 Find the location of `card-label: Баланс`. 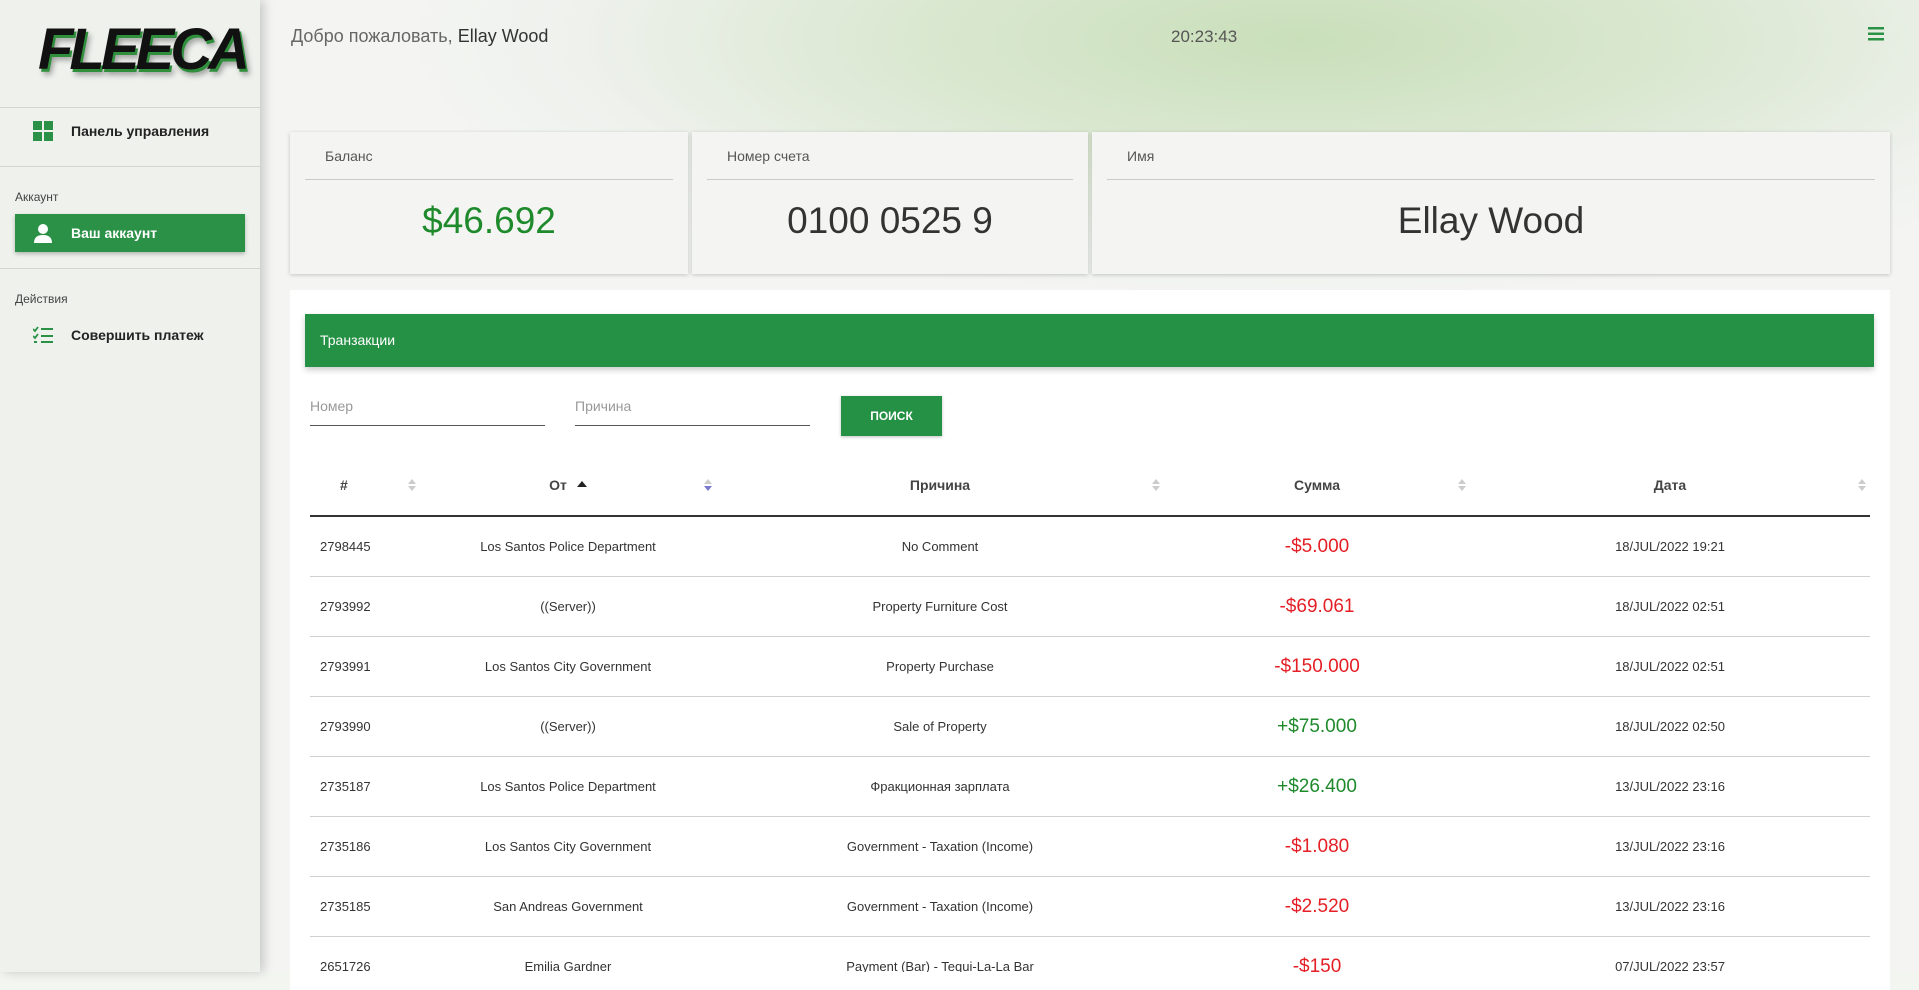

card-label: Баланс is located at coordinates (349, 156).